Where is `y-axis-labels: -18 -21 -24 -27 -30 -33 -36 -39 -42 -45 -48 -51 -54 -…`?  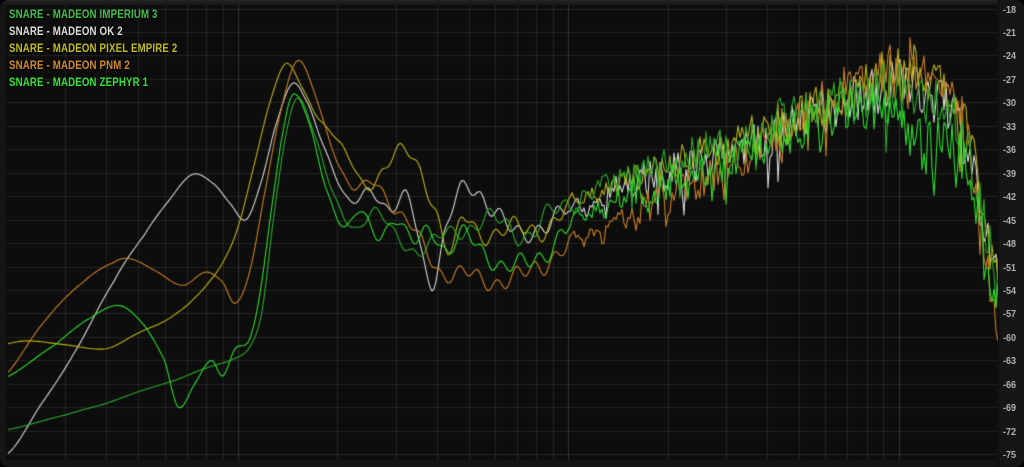 y-axis-labels: -18 -21 -24 -27 -30 -33 -36 -39 -42 -45 -48 -51 -54 -… is located at coordinates (1011, 233).